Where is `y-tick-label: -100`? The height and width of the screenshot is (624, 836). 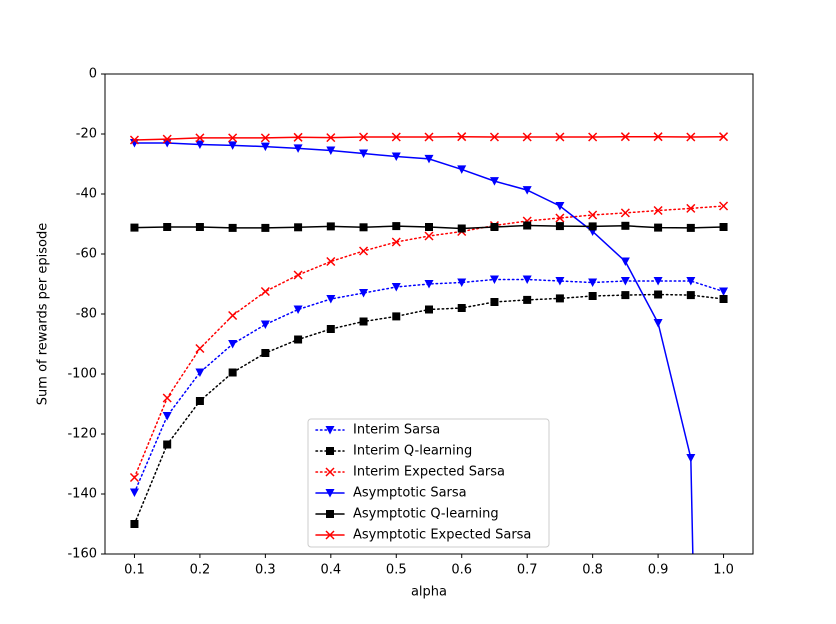 y-tick-label: -100 is located at coordinates (82, 374).